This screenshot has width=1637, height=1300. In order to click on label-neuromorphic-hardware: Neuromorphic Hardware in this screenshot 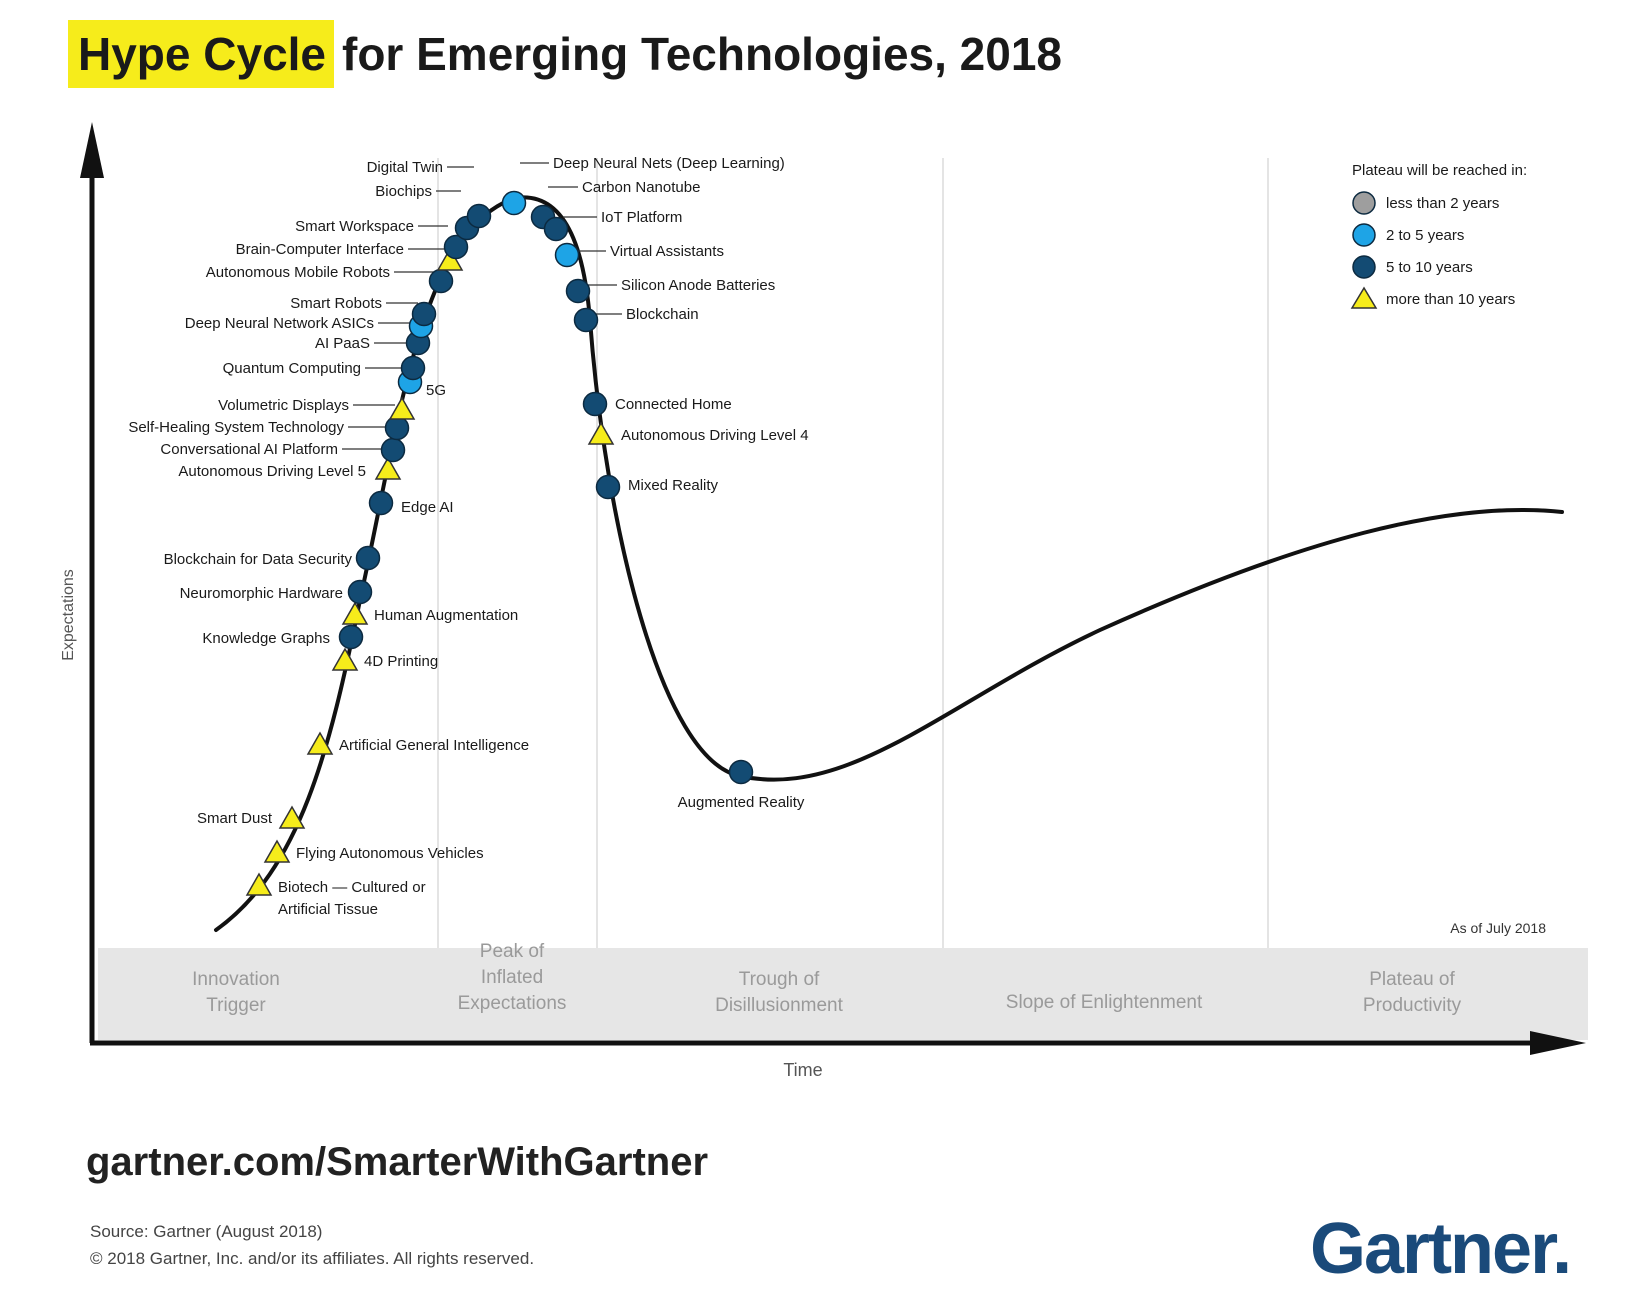, I will do `click(261, 593)`.